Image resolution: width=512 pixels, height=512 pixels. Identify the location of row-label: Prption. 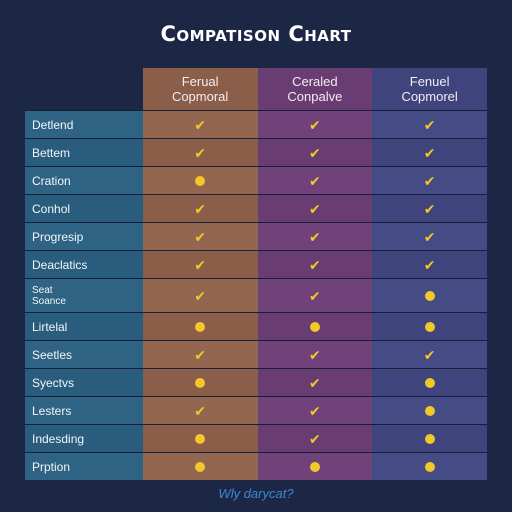
(84, 466).